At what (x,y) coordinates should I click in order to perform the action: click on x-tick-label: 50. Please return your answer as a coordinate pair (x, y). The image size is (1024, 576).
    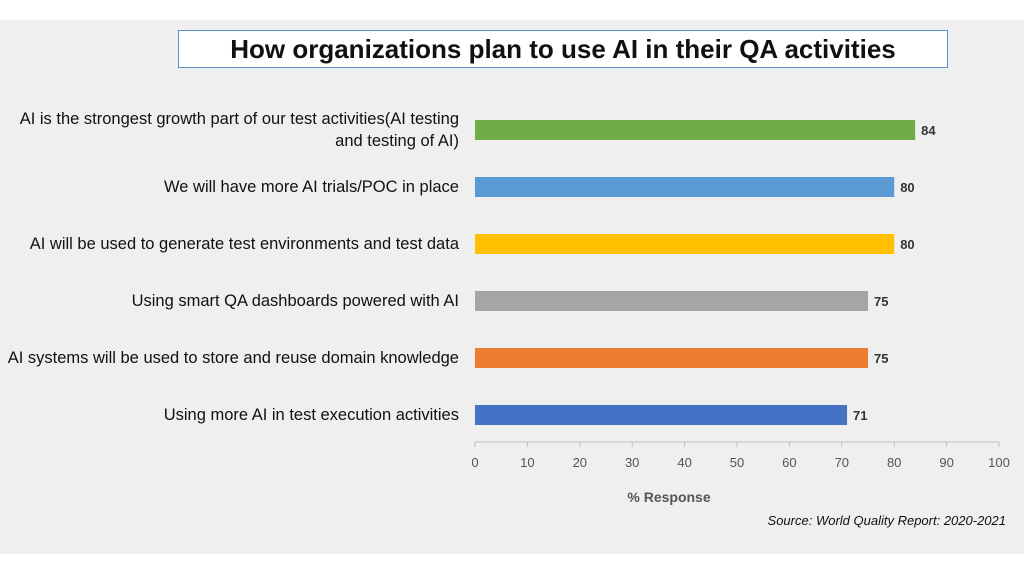
    Looking at the image, I should click on (737, 462).